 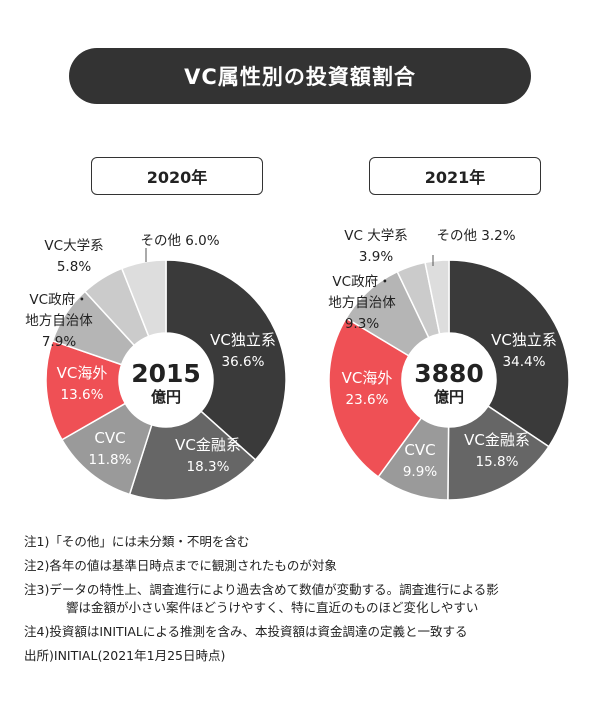 What do you see at coordinates (177, 176) in the screenshot?
I see `year-label-2020: 2020年` at bounding box center [177, 176].